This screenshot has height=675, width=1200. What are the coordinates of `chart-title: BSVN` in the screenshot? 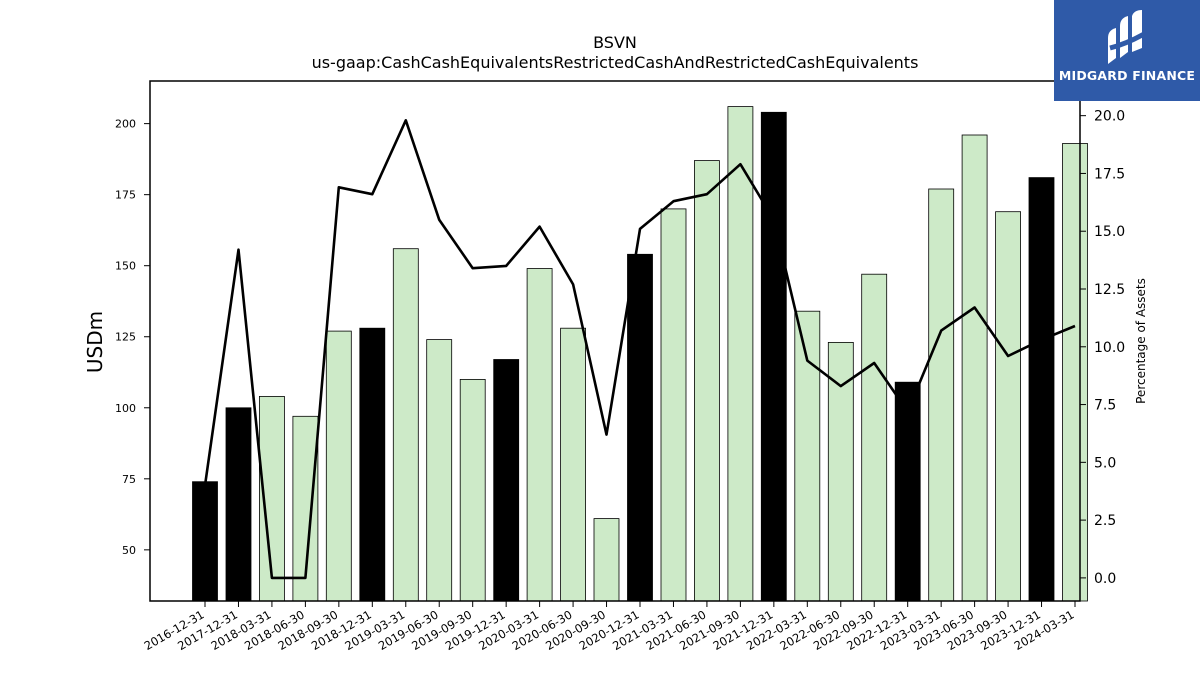 It's located at (615, 42).